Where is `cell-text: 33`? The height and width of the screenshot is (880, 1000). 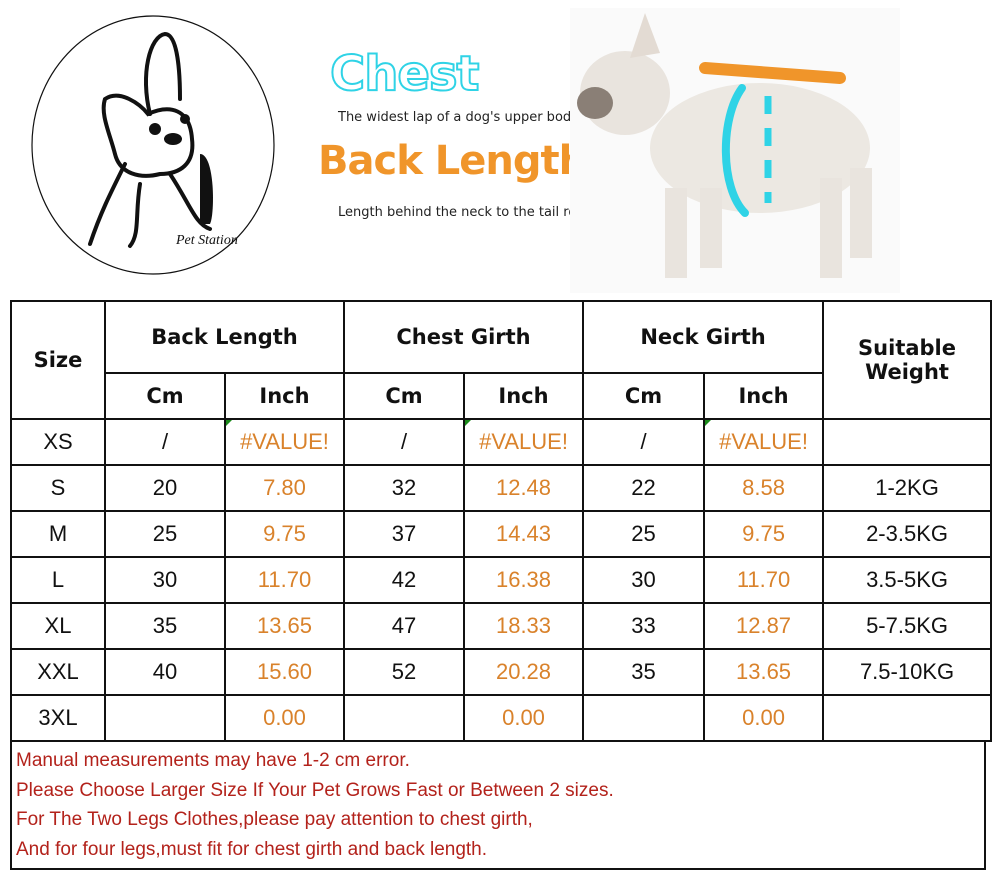
cell-text: 33 is located at coordinates (643, 625).